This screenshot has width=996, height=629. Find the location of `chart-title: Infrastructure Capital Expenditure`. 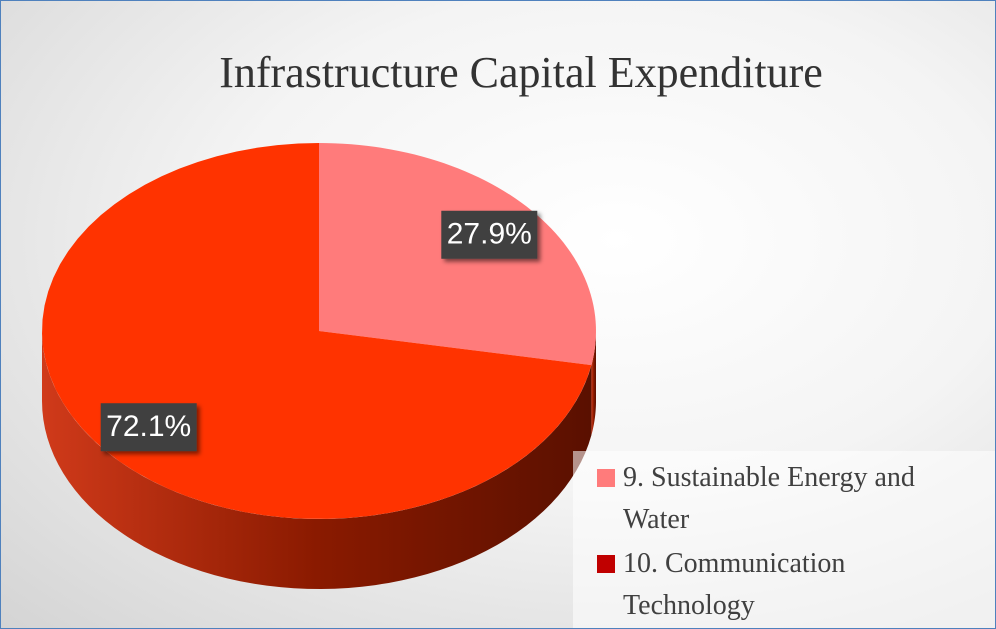

chart-title: Infrastructure Capital Expenditure is located at coordinates (521, 72).